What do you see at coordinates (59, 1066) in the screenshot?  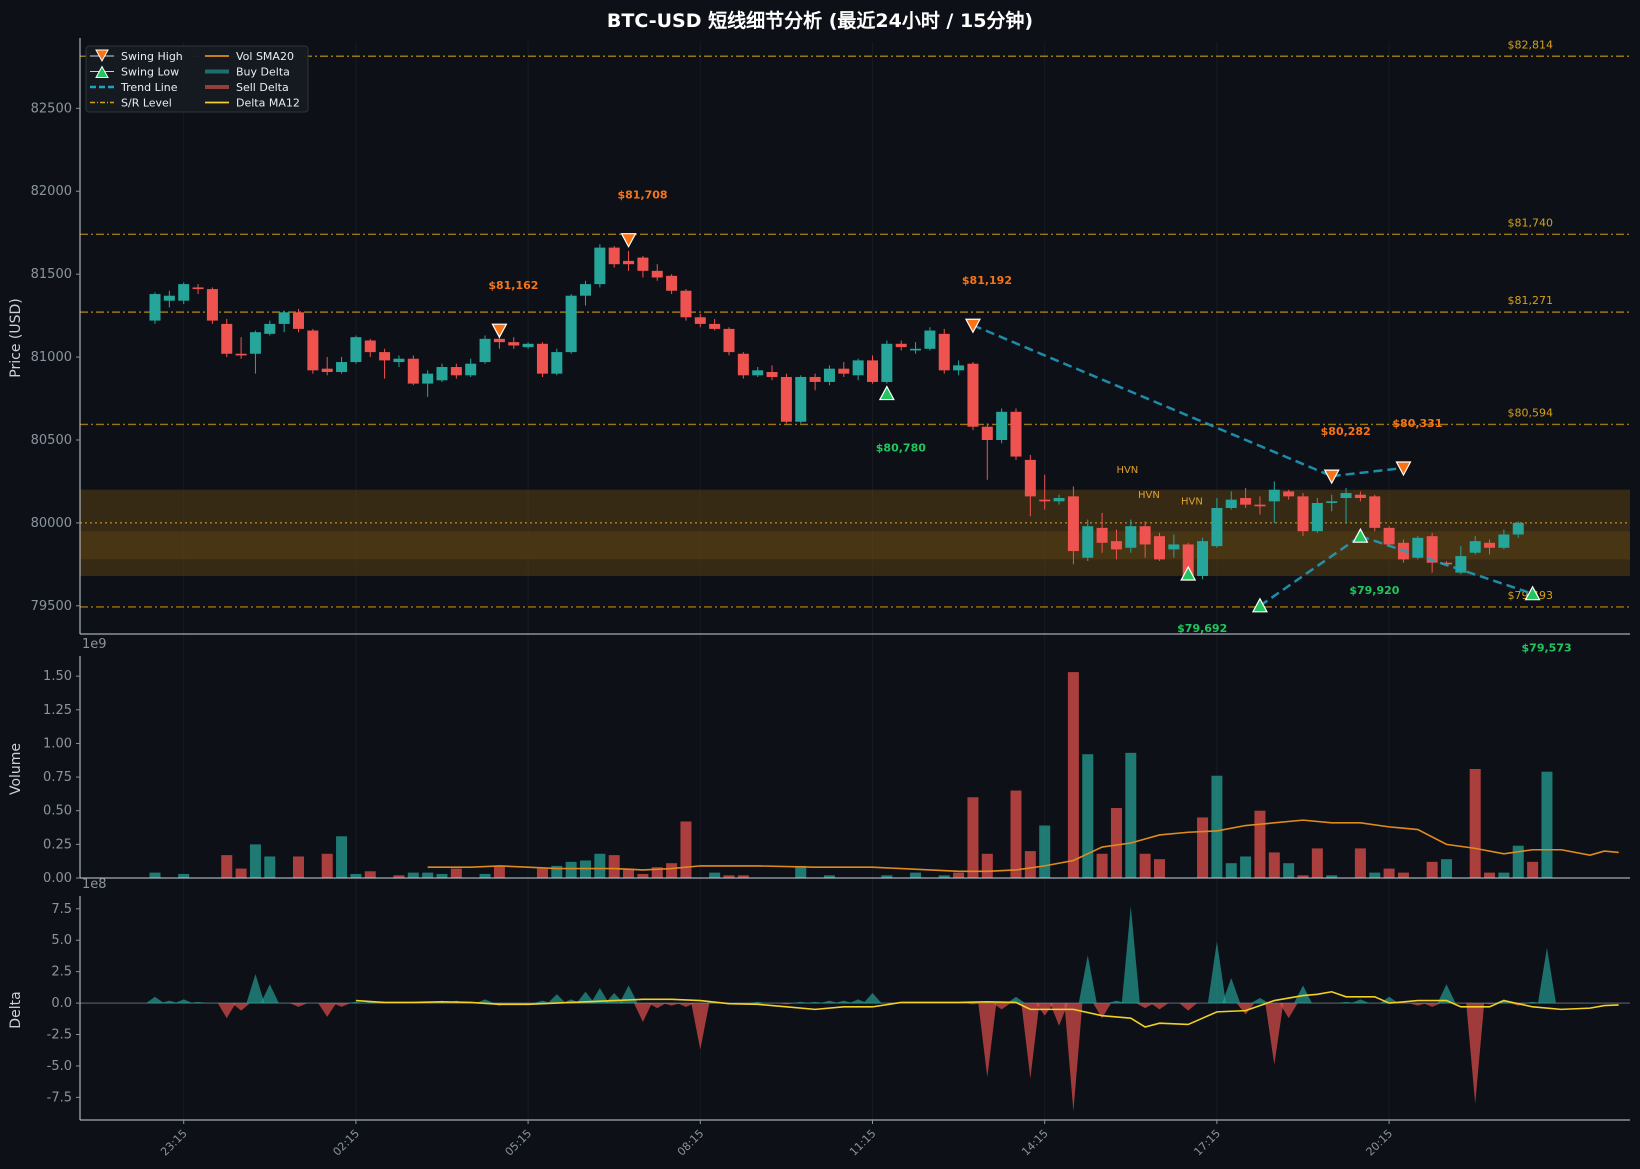 I see `y-tick-label: -5.0` at bounding box center [59, 1066].